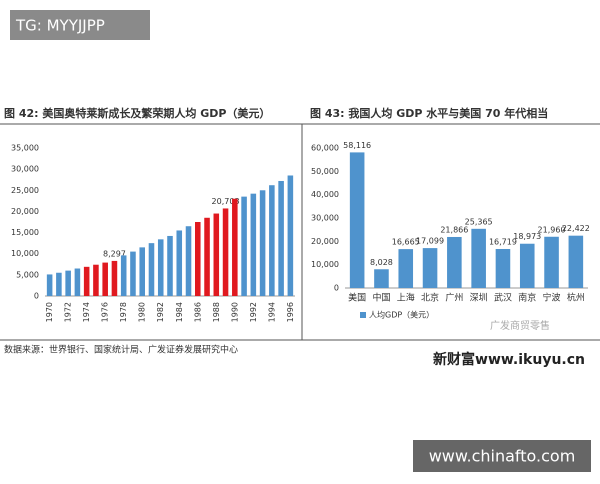 This screenshot has width=600, height=484. What do you see at coordinates (197, 312) in the screenshot?
I see `x-tick-label: 1986` at bounding box center [197, 312].